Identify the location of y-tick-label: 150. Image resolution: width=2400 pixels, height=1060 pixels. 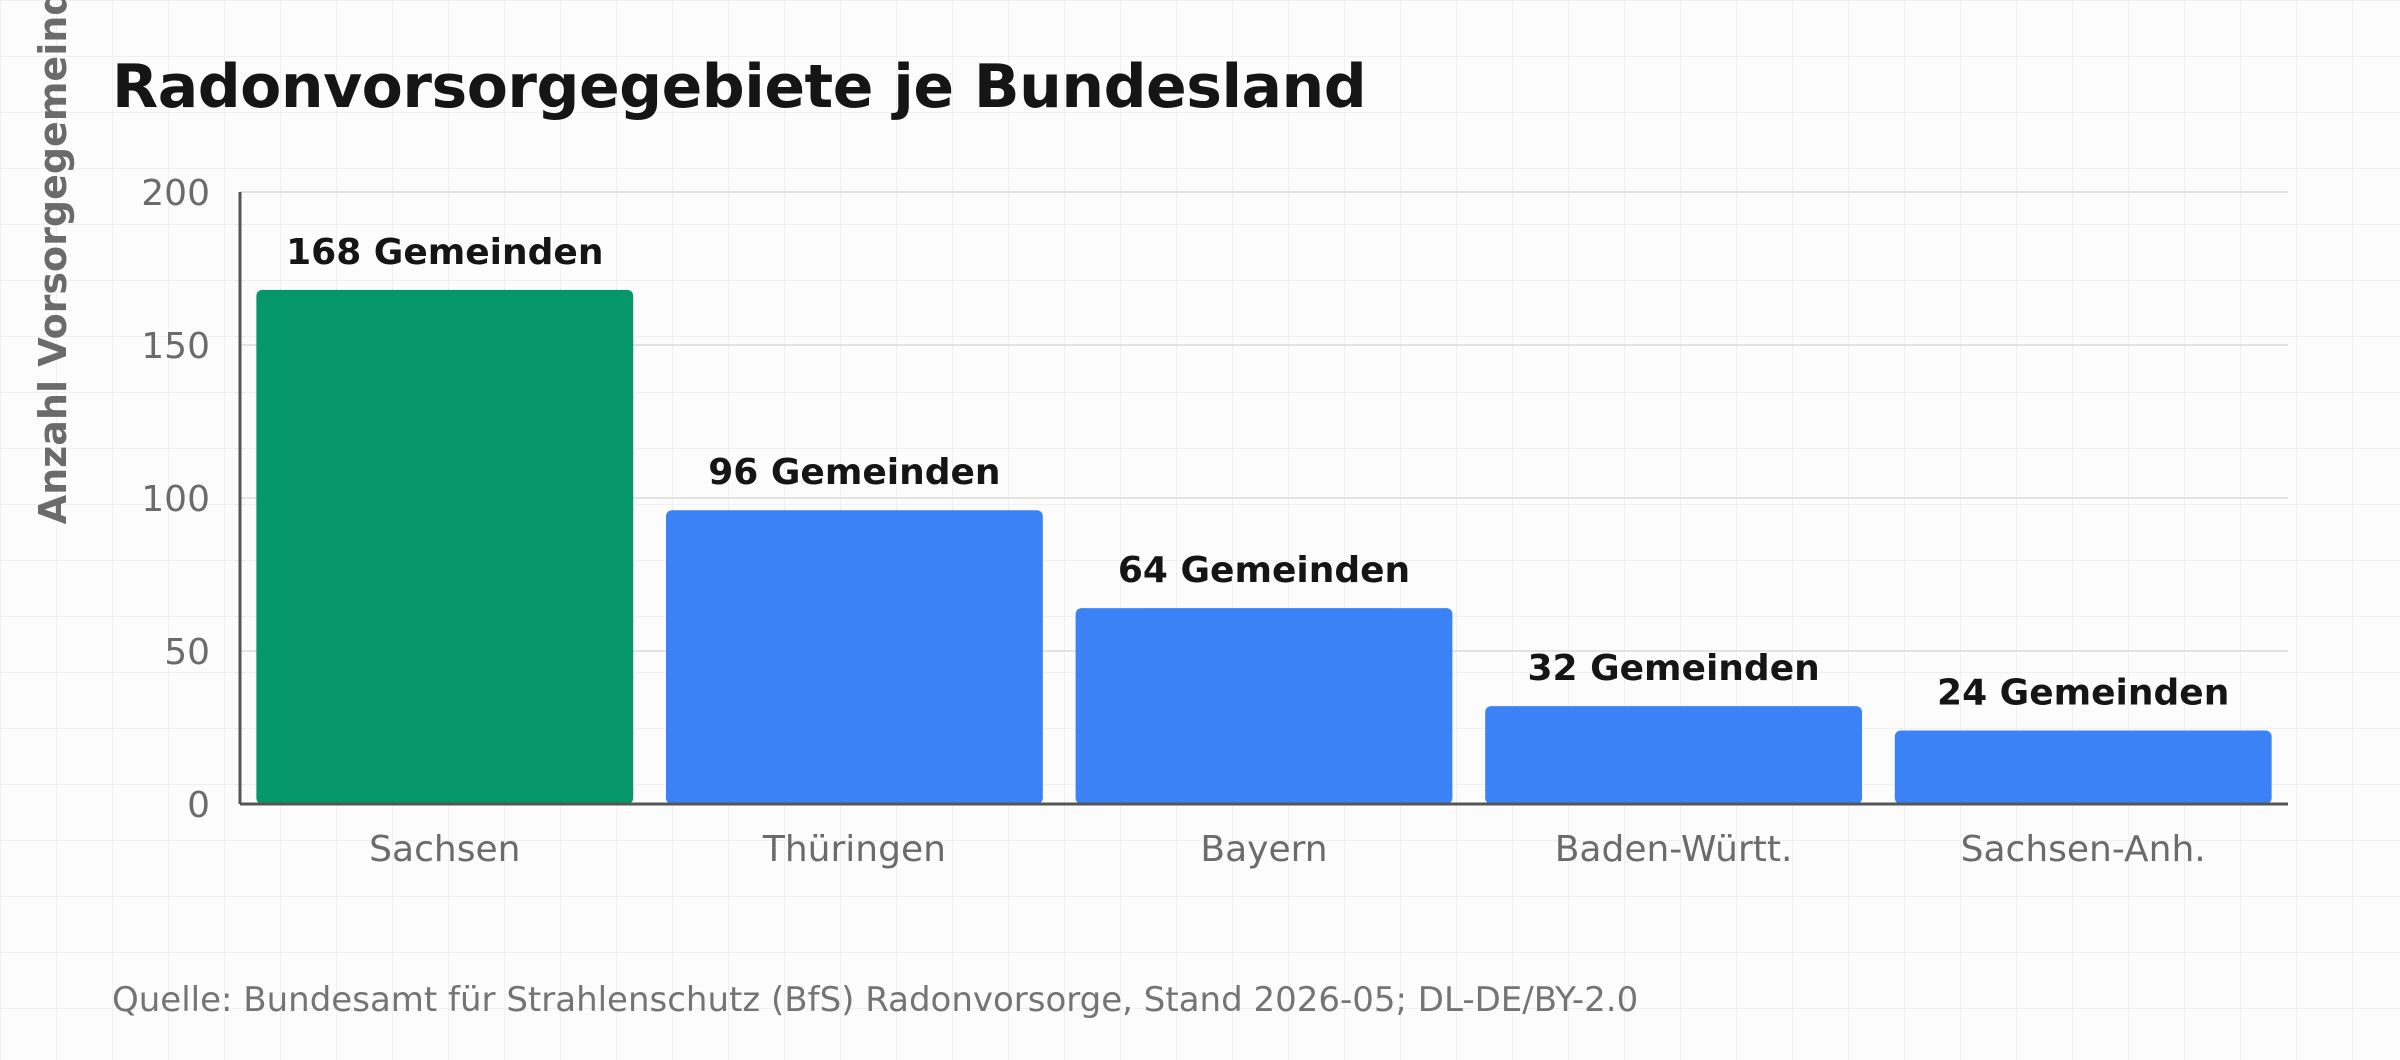
(175, 346).